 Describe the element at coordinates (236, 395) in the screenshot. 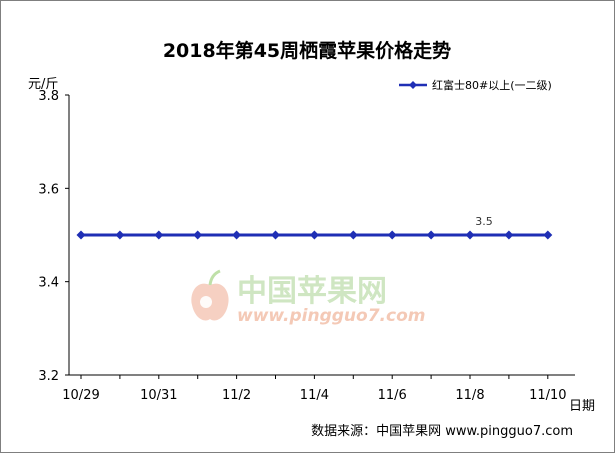

I see `x-tick-label: 11/2` at that location.